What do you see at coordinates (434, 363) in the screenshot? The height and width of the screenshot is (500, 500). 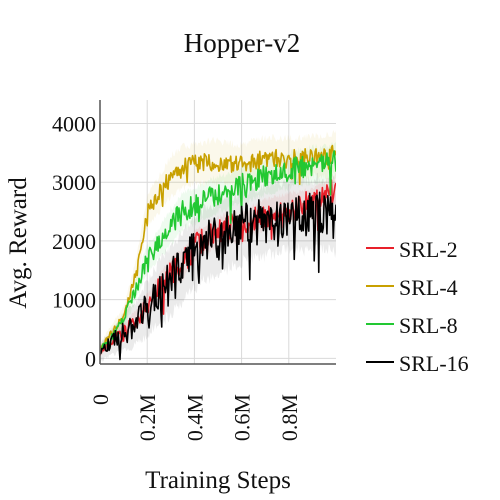 I see `legend-label: SRL-16` at bounding box center [434, 363].